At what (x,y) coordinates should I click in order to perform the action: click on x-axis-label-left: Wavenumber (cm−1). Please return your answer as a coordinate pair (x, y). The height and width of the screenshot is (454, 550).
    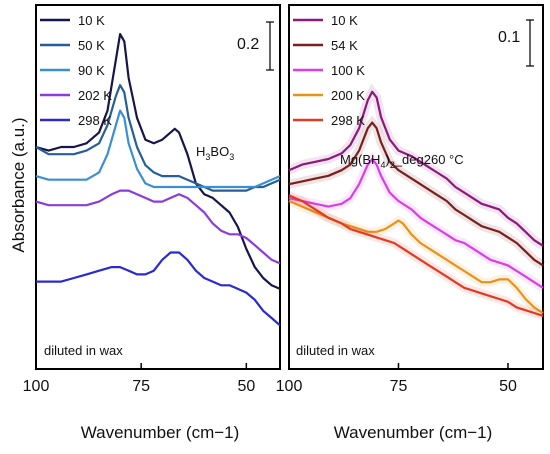
    Looking at the image, I should click on (160, 432).